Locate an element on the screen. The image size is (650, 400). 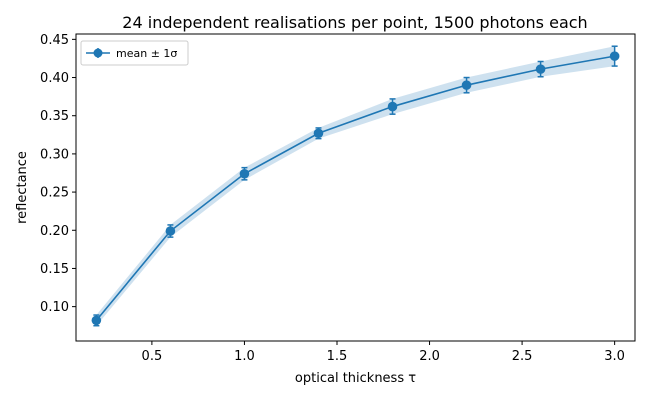
legend-frame is located at coordinates (134, 53).